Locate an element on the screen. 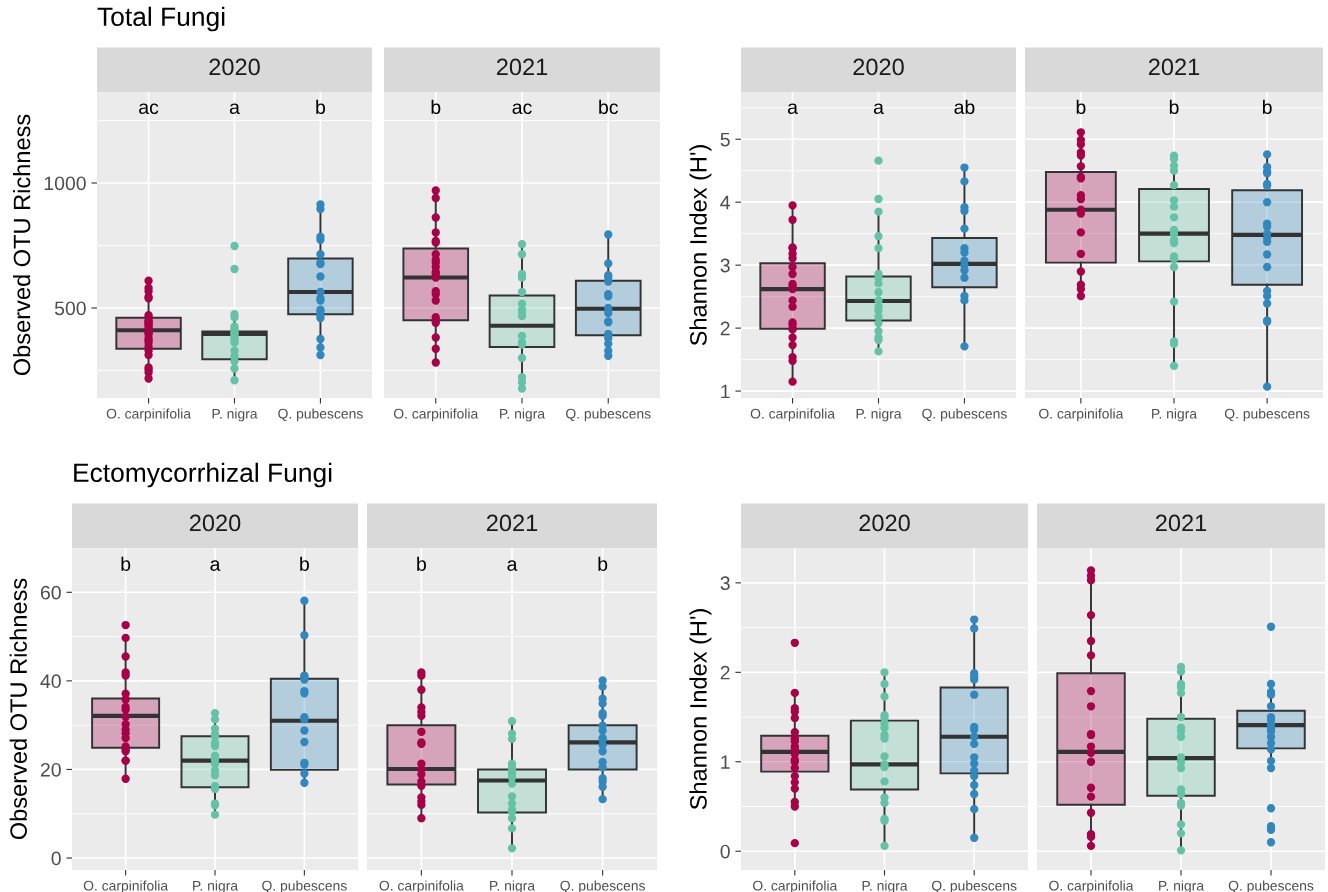  annotation: bc is located at coordinates (609, 107).